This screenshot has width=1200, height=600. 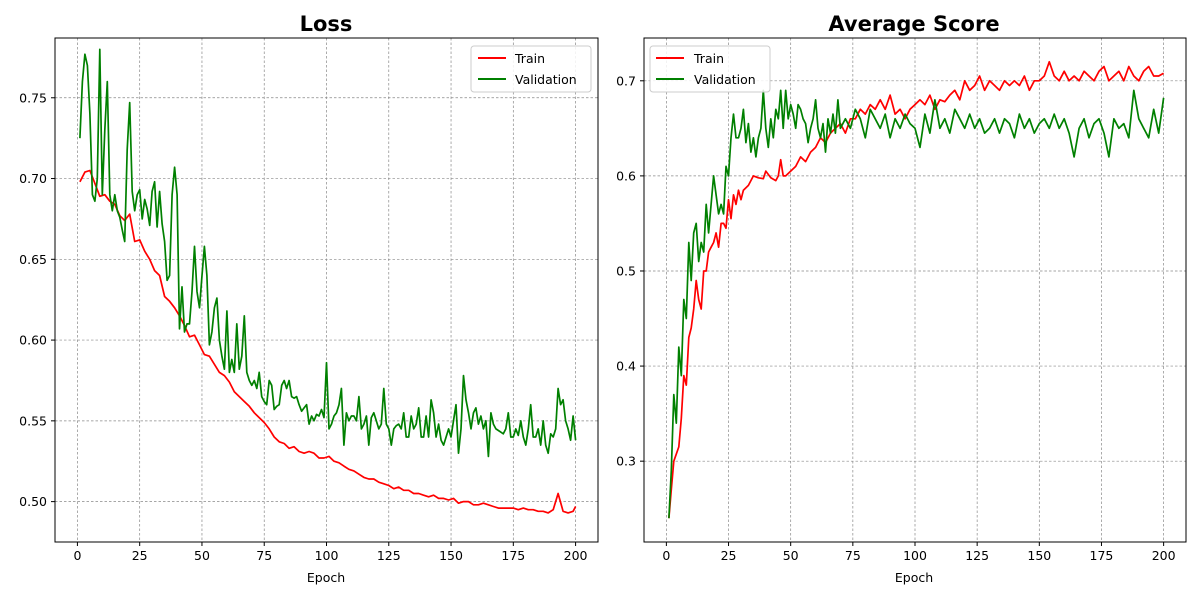 I want to click on y-tick-label: 0.60, so click(x=33, y=340).